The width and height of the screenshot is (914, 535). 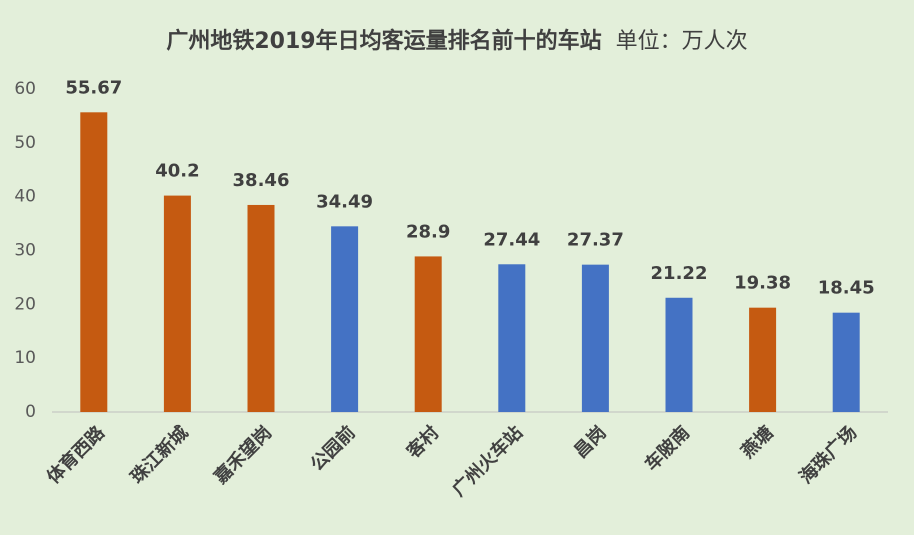 What do you see at coordinates (344, 201) in the screenshot?
I see `value-label: 34.49` at bounding box center [344, 201].